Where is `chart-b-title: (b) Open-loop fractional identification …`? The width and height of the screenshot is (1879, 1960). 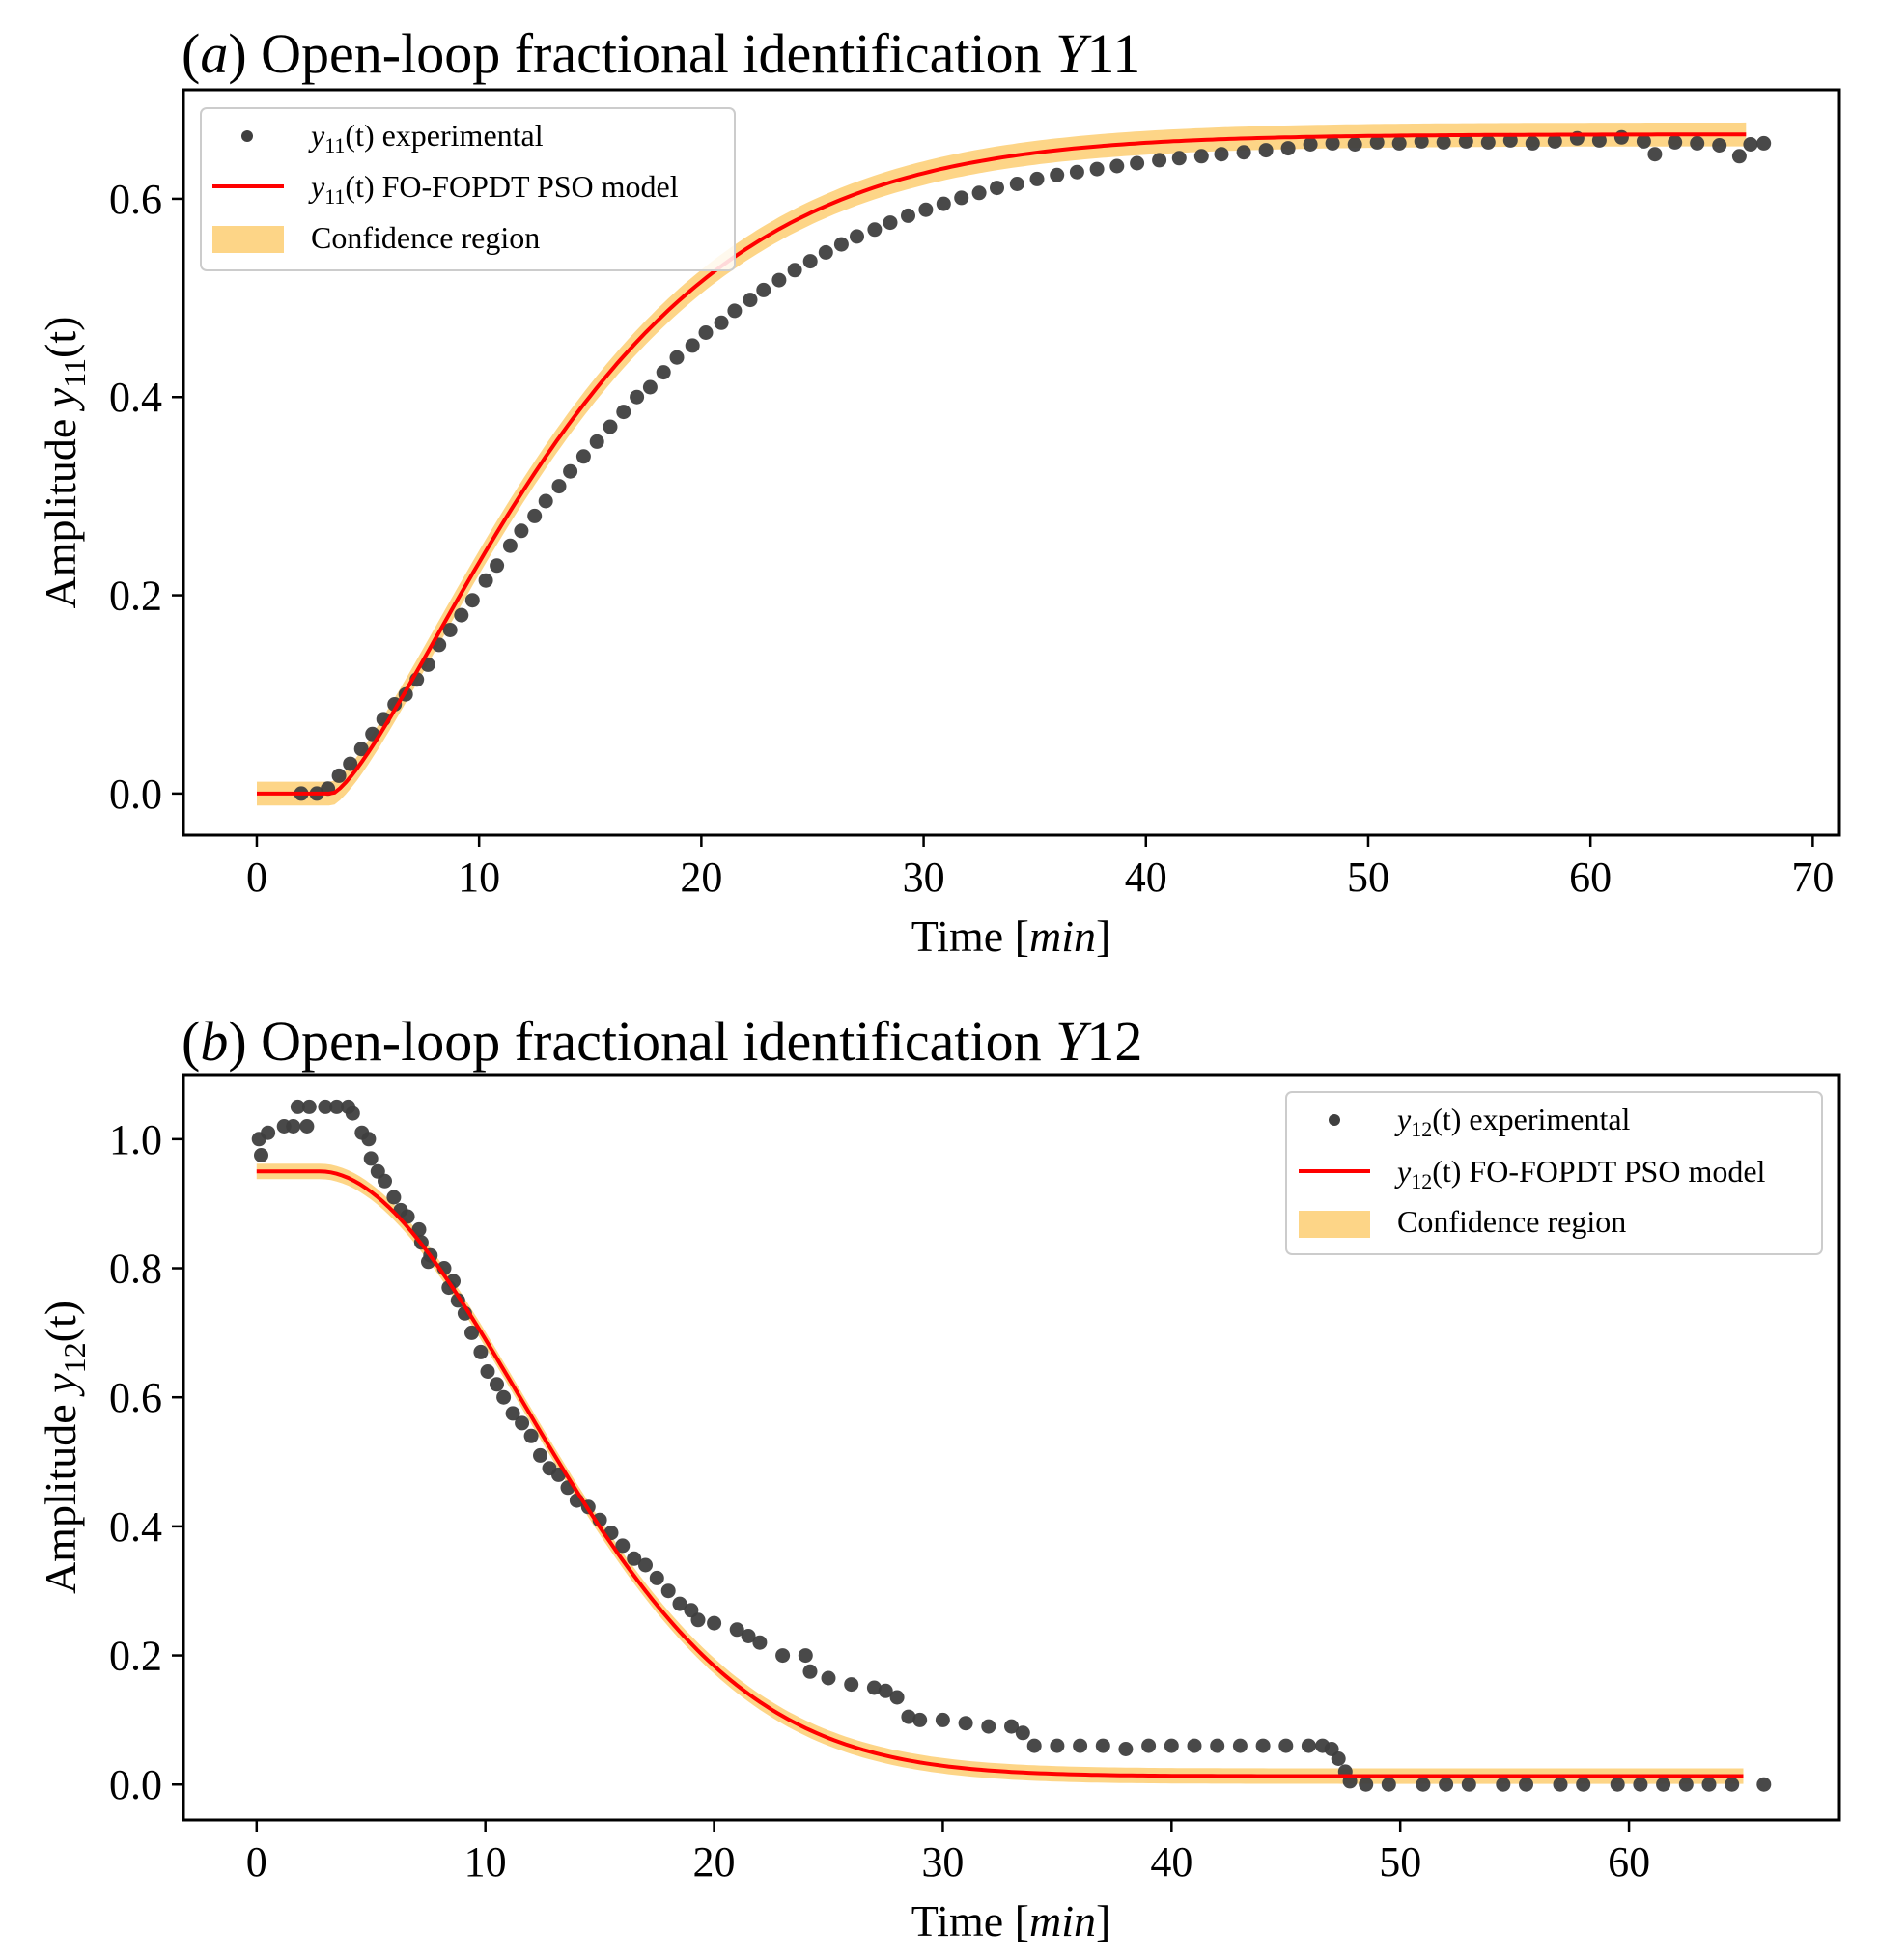 chart-b-title: (b) Open-loop fractional identification … is located at coordinates (662, 1042).